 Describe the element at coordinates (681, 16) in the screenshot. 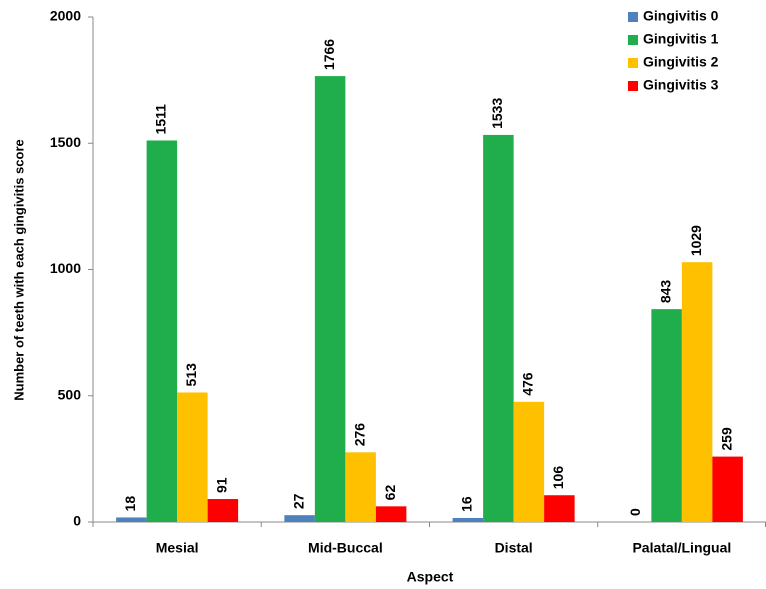

I see `legend-label: Gingivitis 0` at that location.